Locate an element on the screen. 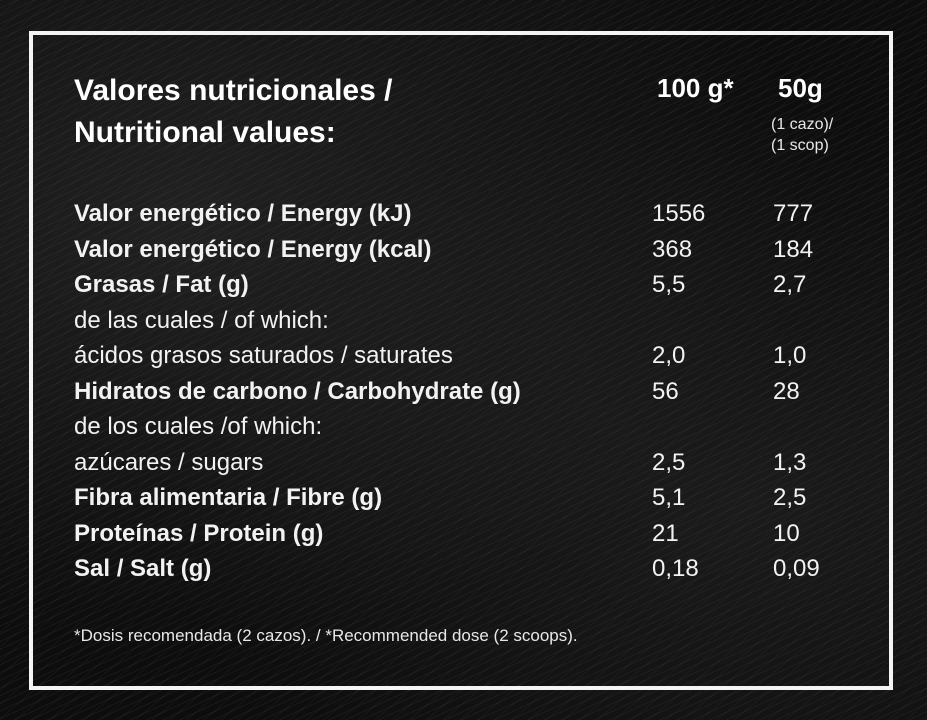  value-100g: 56 is located at coordinates (665, 391).